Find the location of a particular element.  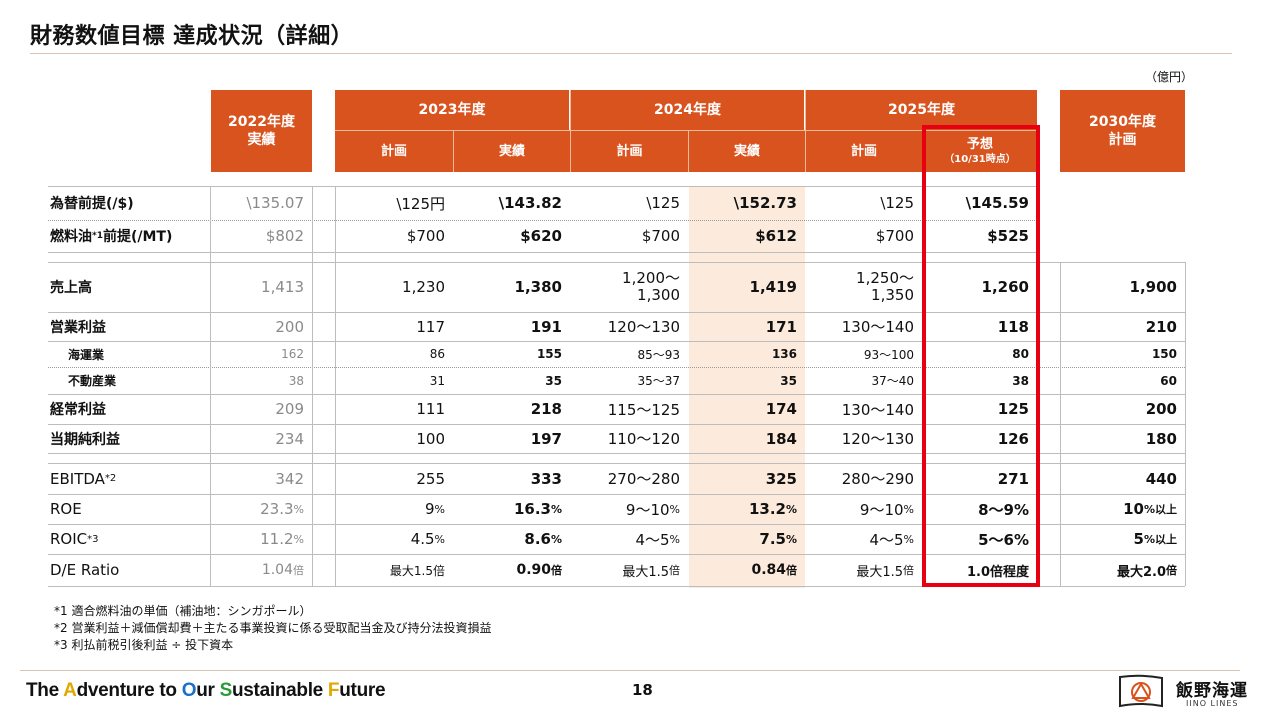

sales-2030-plan: 1,900 is located at coordinates (1153, 287).